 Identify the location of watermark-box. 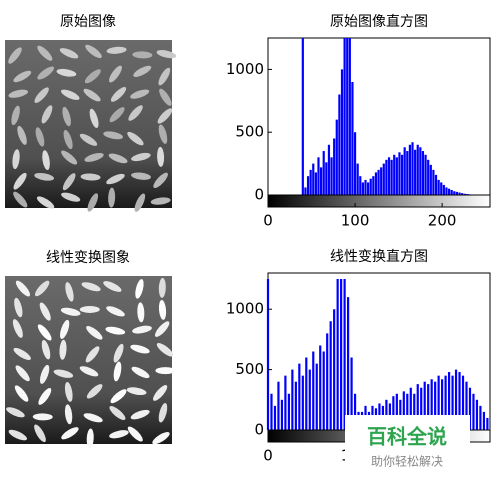
(407, 445).